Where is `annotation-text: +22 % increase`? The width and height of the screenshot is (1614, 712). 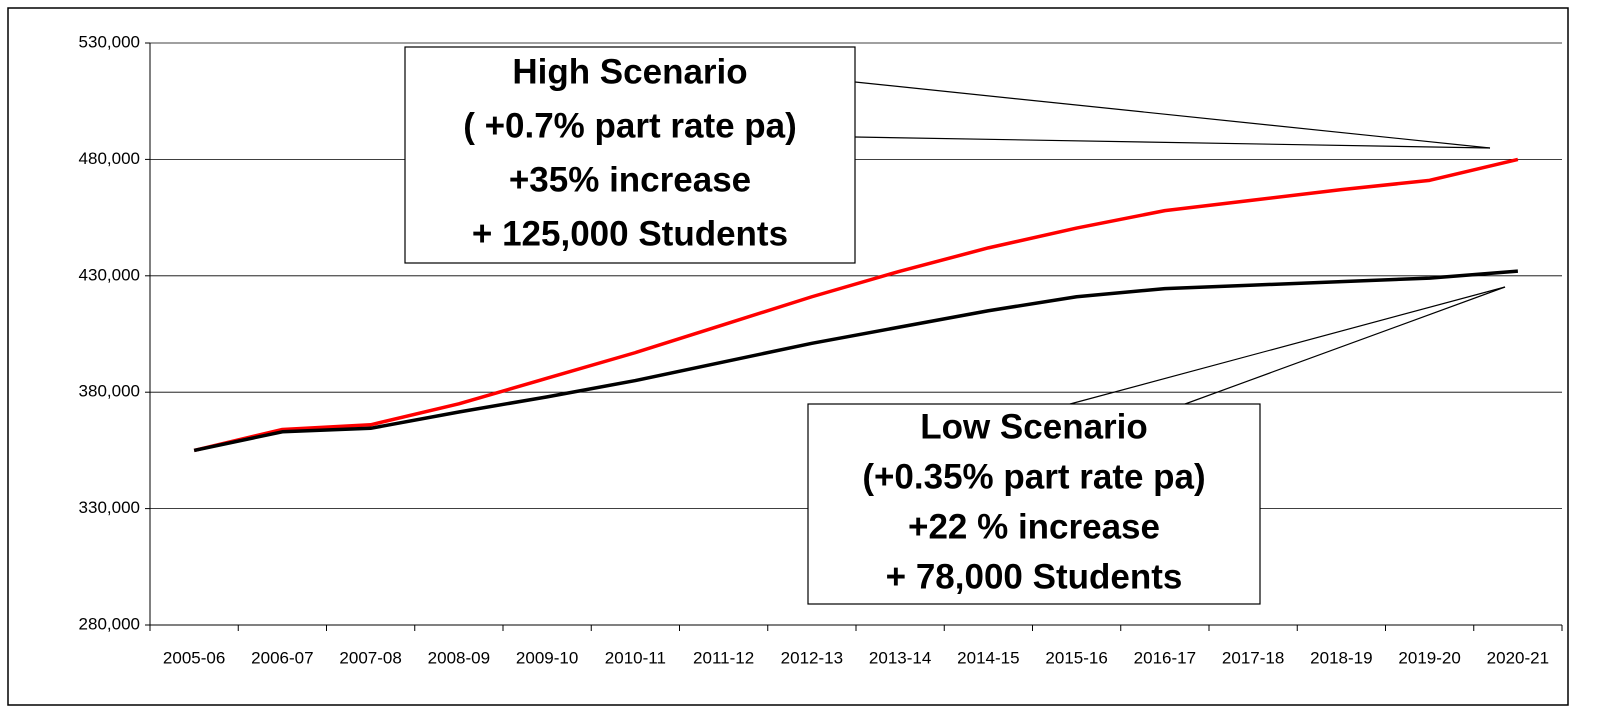 annotation-text: +22 % increase is located at coordinates (1034, 526).